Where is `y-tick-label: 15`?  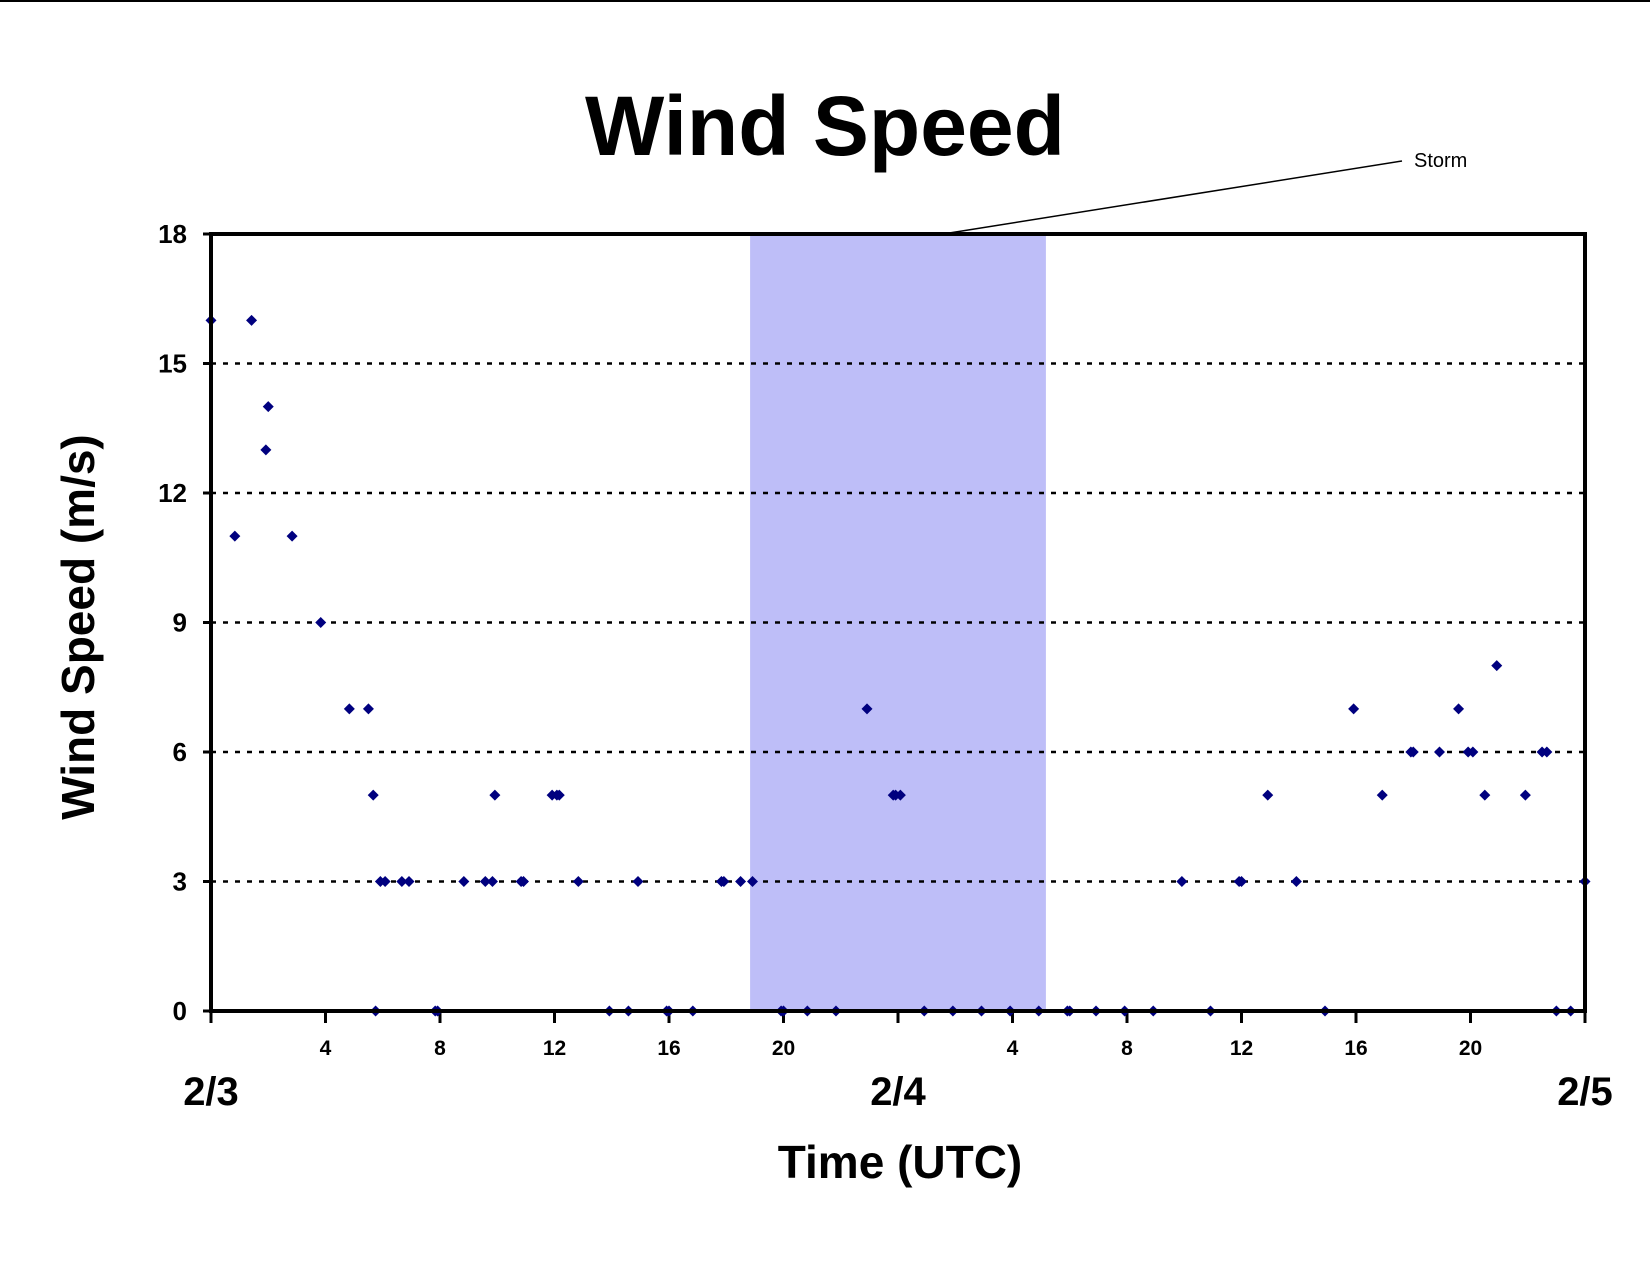 y-tick-label: 15 is located at coordinates (172, 364).